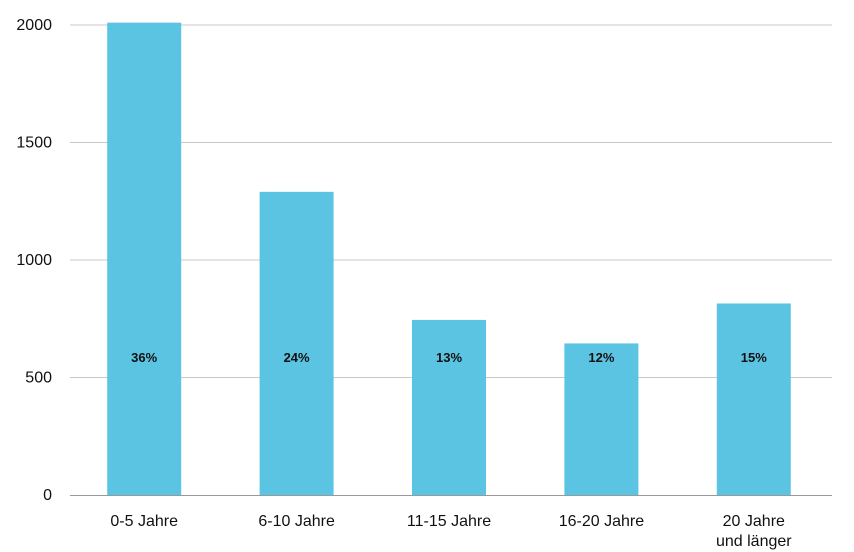 This screenshot has width=854, height=552. I want to click on x-category-label: 0-5 Jahre, so click(144, 521).